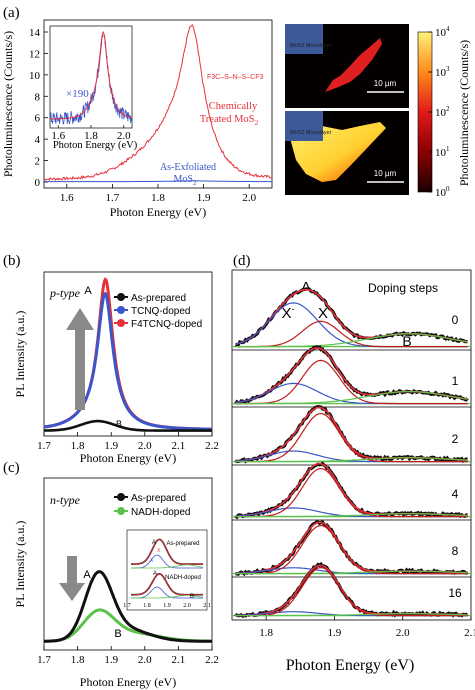 This screenshot has width=475, height=690. Describe the element at coordinates (249, 198) in the screenshot. I see `panel-a-xtick-label: 2.0` at that location.